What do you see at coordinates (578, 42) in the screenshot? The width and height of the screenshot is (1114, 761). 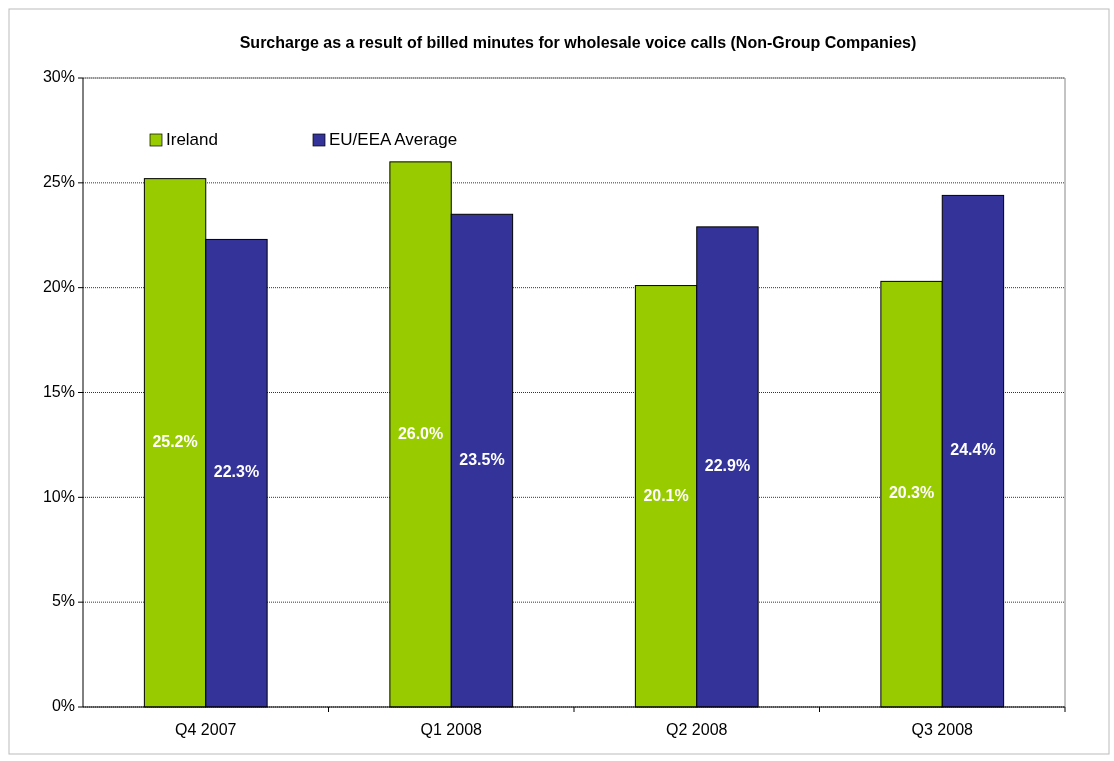 I see `chart-title: Surcharge as a result of billed minutes for wholesale voice calls (Non-Group Companies)` at bounding box center [578, 42].